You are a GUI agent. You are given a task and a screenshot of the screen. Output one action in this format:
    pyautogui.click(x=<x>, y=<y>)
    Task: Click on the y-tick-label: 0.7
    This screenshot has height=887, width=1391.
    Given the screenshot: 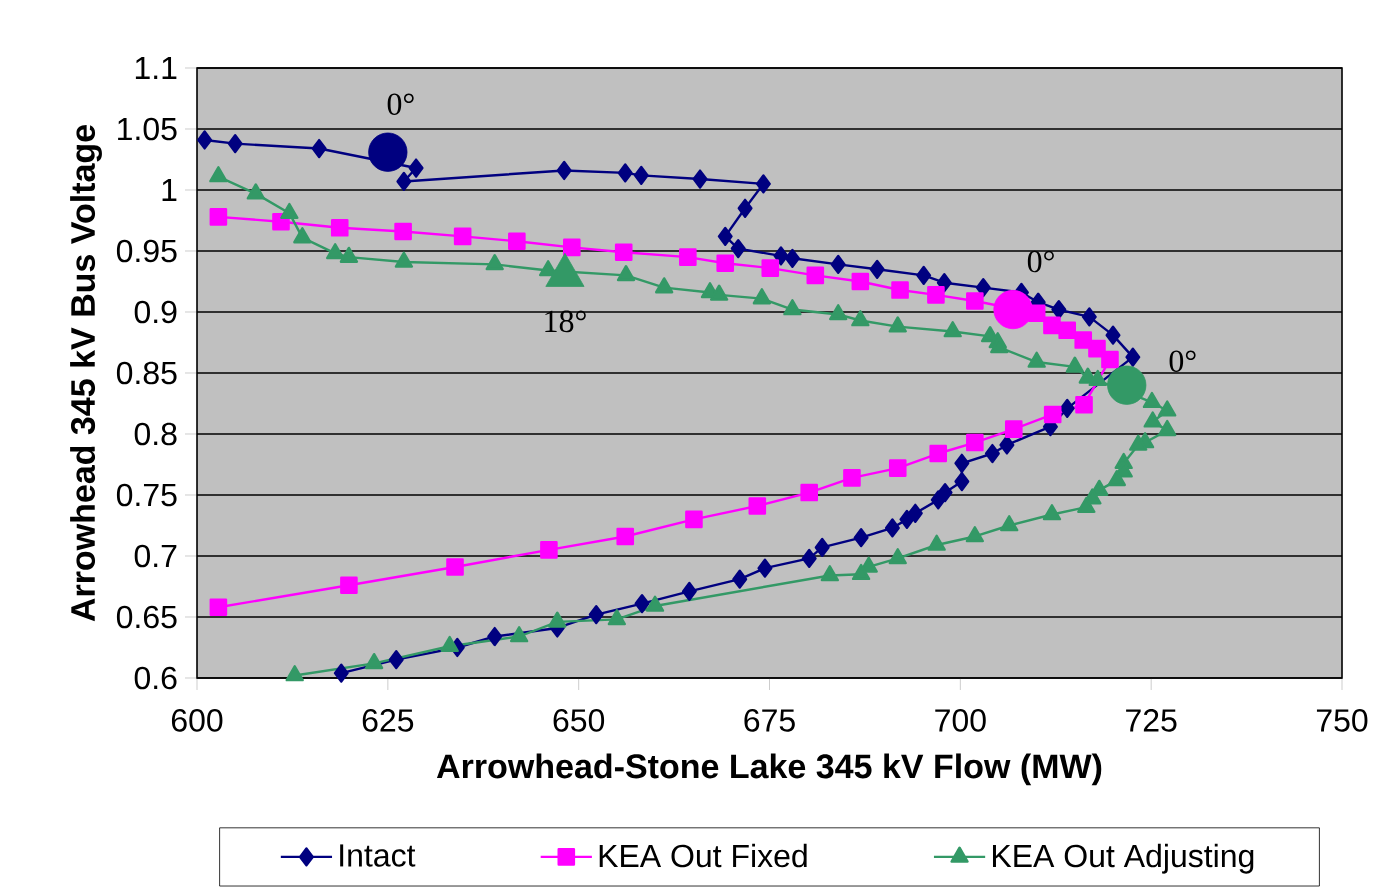 What is the action you would take?
    pyautogui.click(x=155, y=556)
    